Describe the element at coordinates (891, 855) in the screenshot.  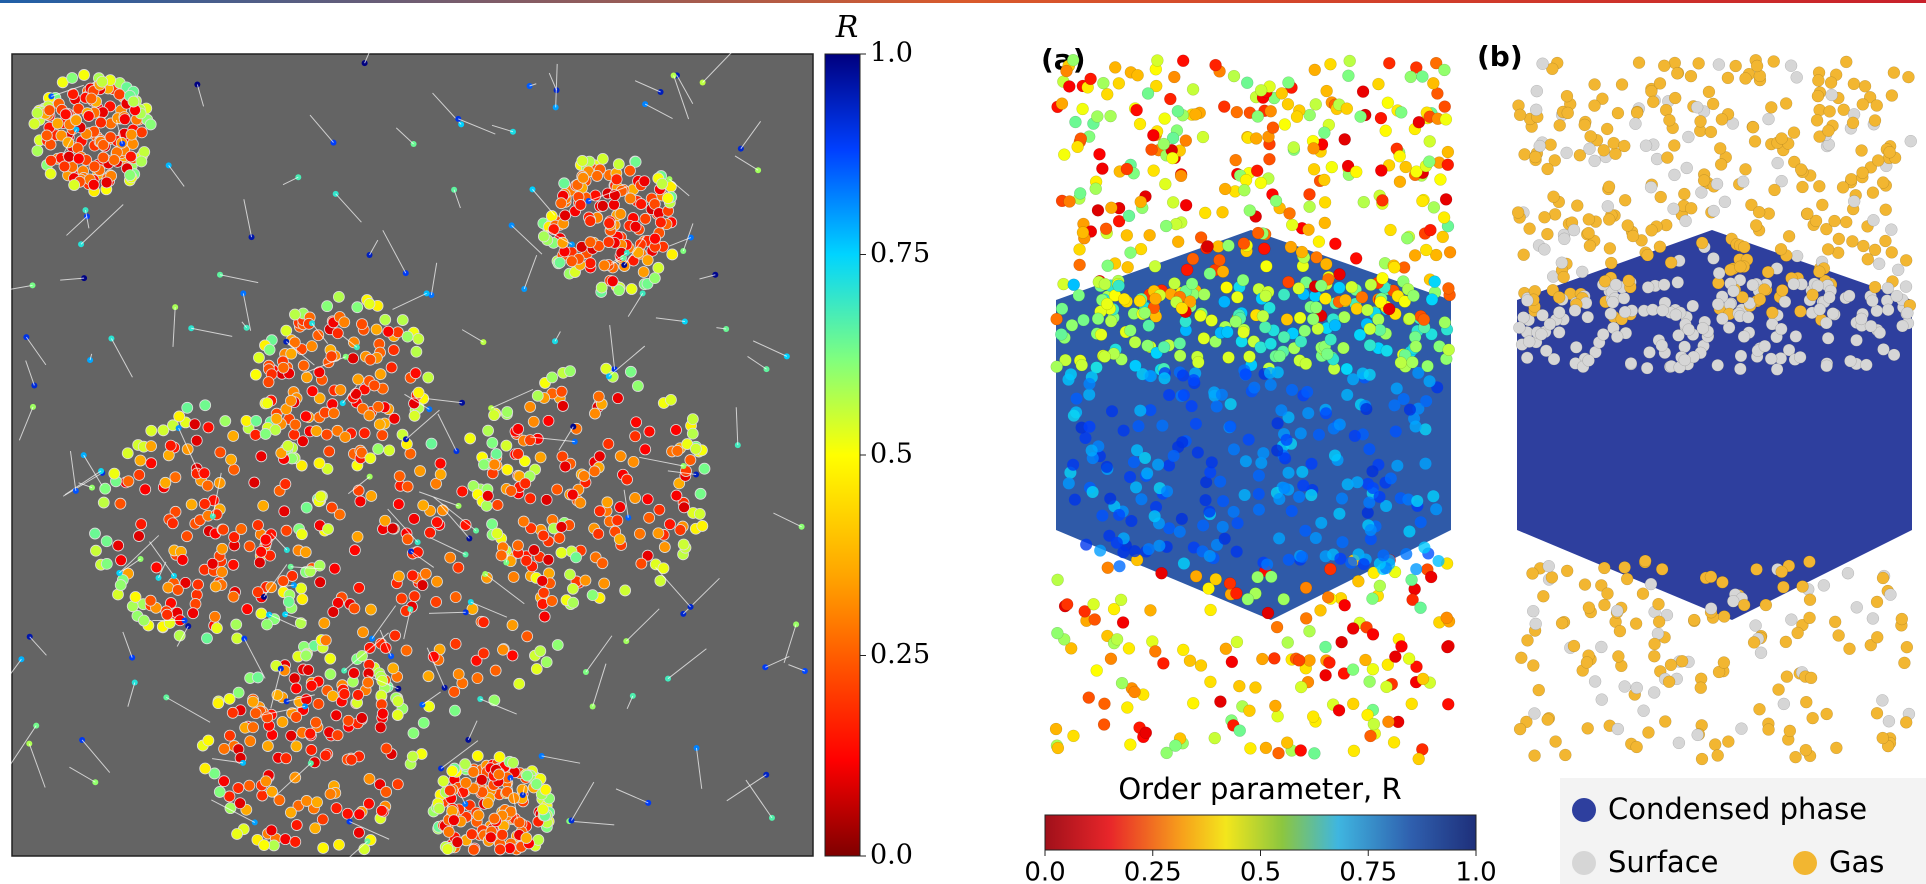
I see `tick-label: 0.0` at that location.